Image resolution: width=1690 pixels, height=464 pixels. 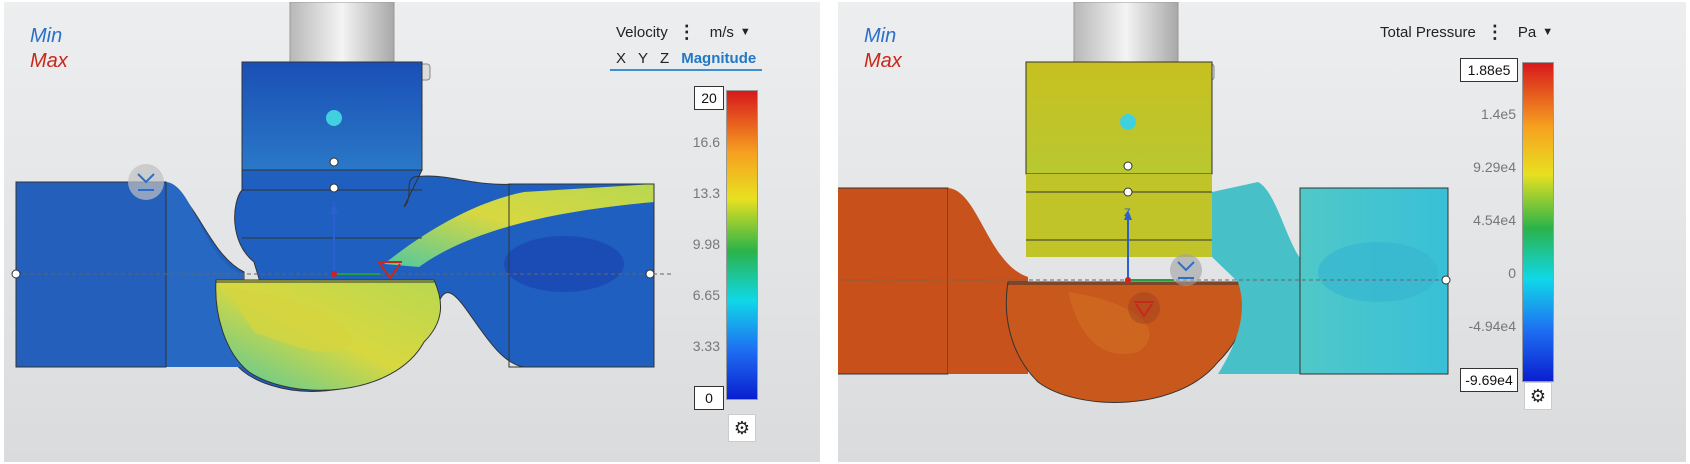 I want to click on result-quantity-selector: Velocity ⋮ m/s ▼, so click(x=683, y=32).